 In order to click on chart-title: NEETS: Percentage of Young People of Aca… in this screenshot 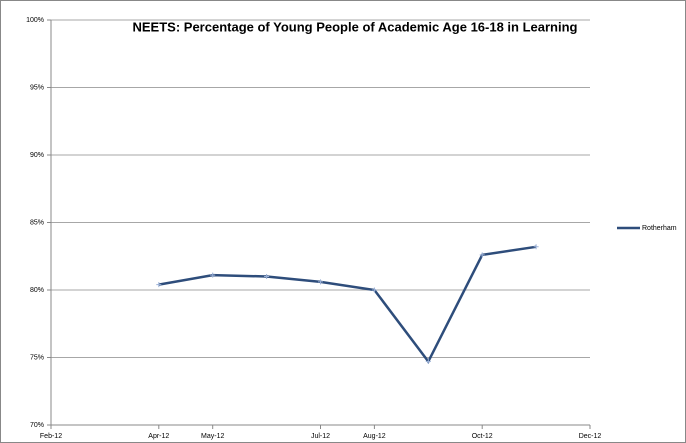, I will do `click(355, 26)`.